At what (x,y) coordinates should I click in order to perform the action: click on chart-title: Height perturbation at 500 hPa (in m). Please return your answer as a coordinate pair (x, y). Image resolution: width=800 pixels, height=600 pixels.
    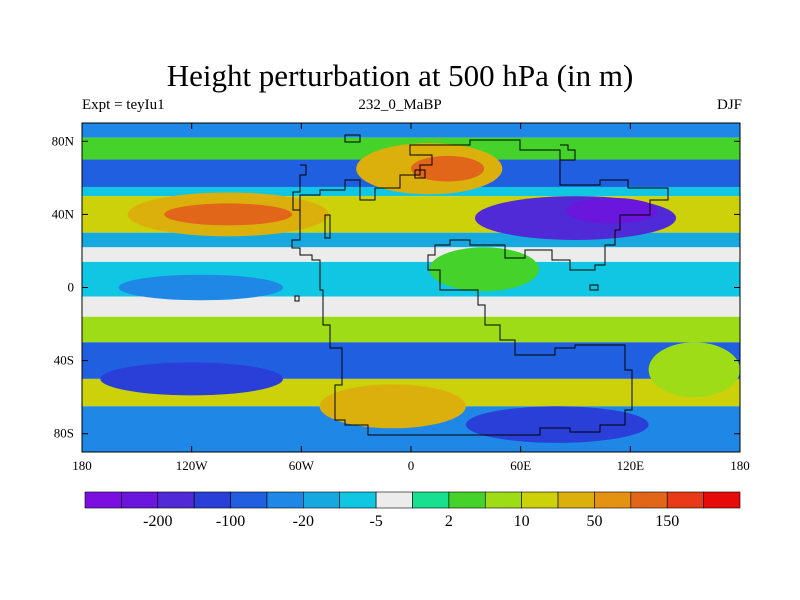
    Looking at the image, I should click on (400, 75).